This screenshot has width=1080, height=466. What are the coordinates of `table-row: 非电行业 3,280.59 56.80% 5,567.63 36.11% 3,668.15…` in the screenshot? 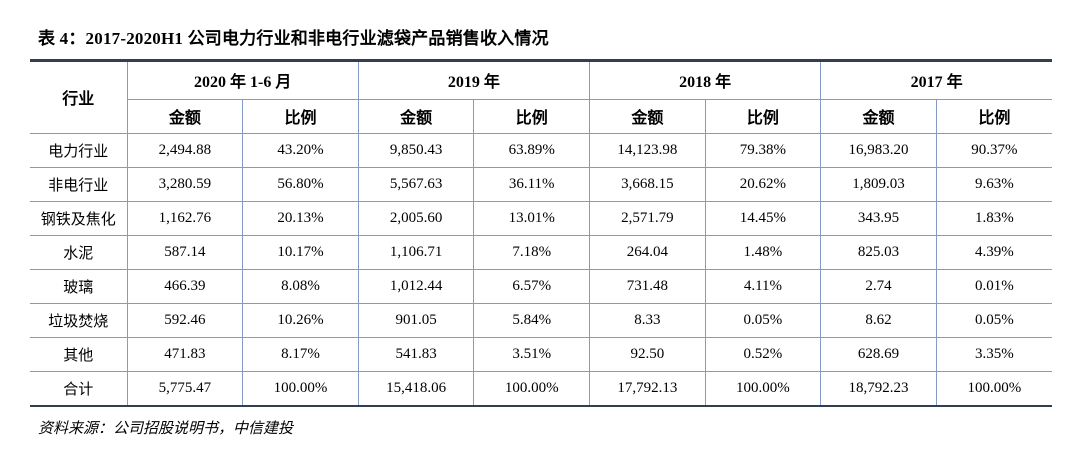 It's located at (541, 184).